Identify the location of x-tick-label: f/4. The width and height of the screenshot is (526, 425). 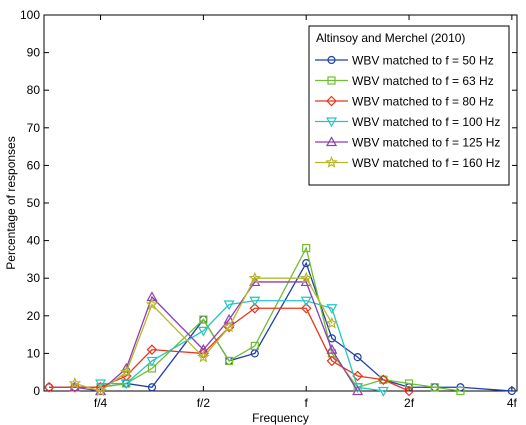
(101, 403).